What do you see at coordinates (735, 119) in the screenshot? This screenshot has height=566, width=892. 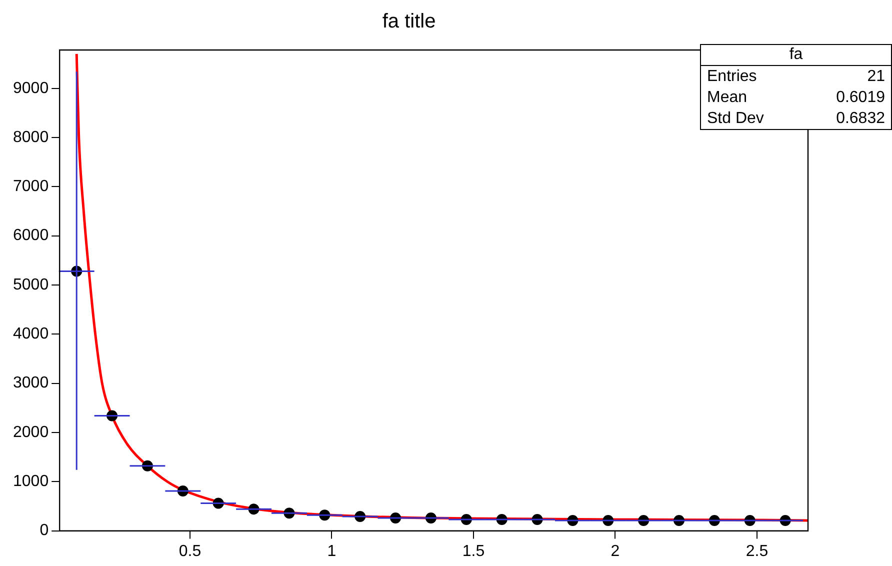 I see `annotation: Std Dev` at bounding box center [735, 119].